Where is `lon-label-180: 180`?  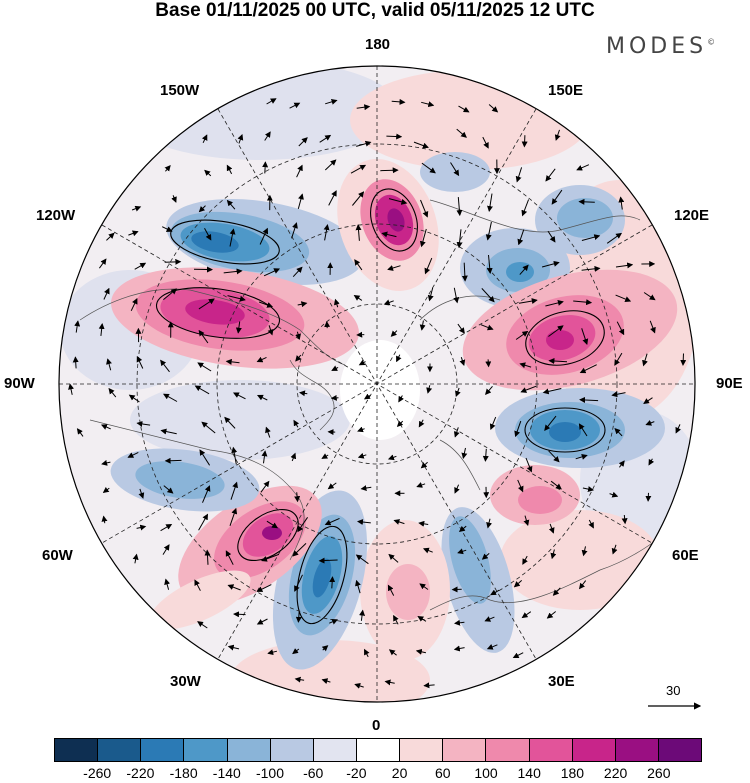
lon-label-180: 180 is located at coordinates (378, 44).